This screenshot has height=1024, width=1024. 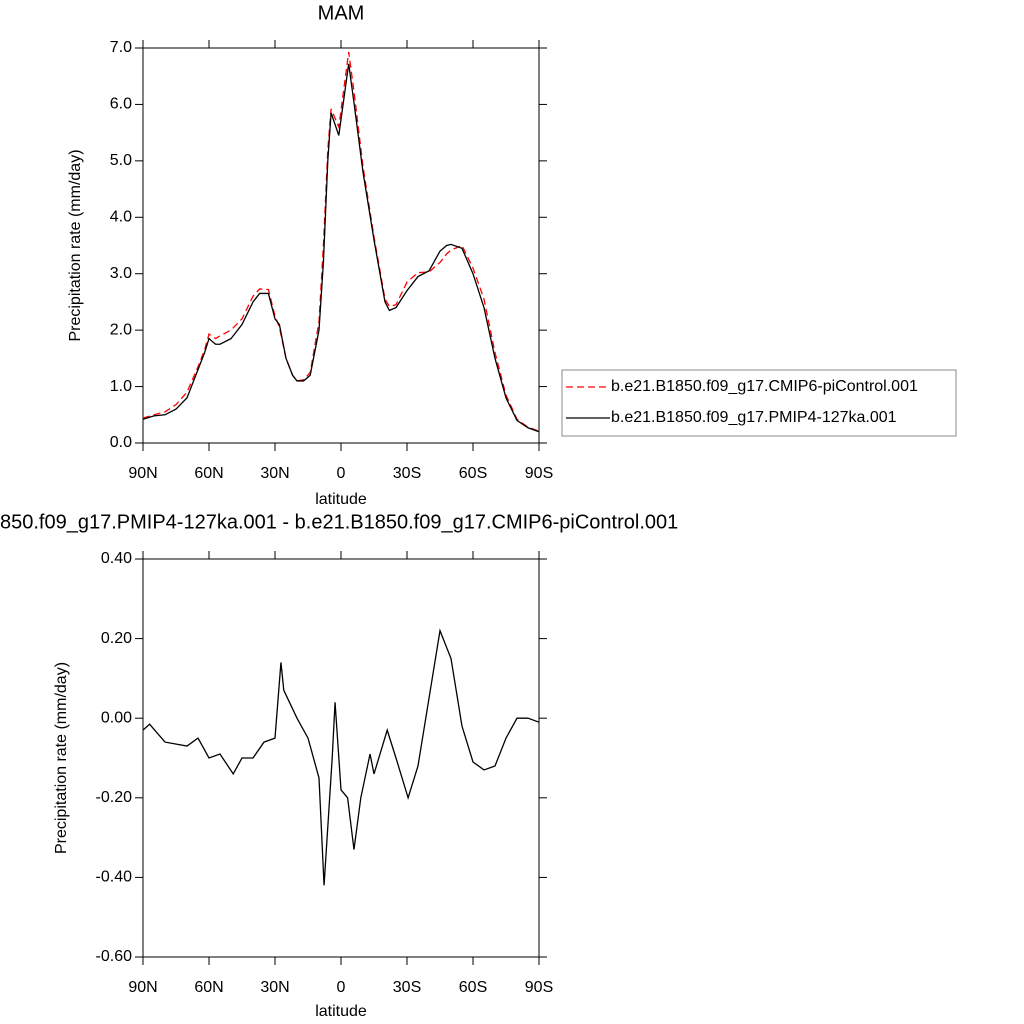 I want to click on y-tick-label: 0.00, so click(x=116, y=717).